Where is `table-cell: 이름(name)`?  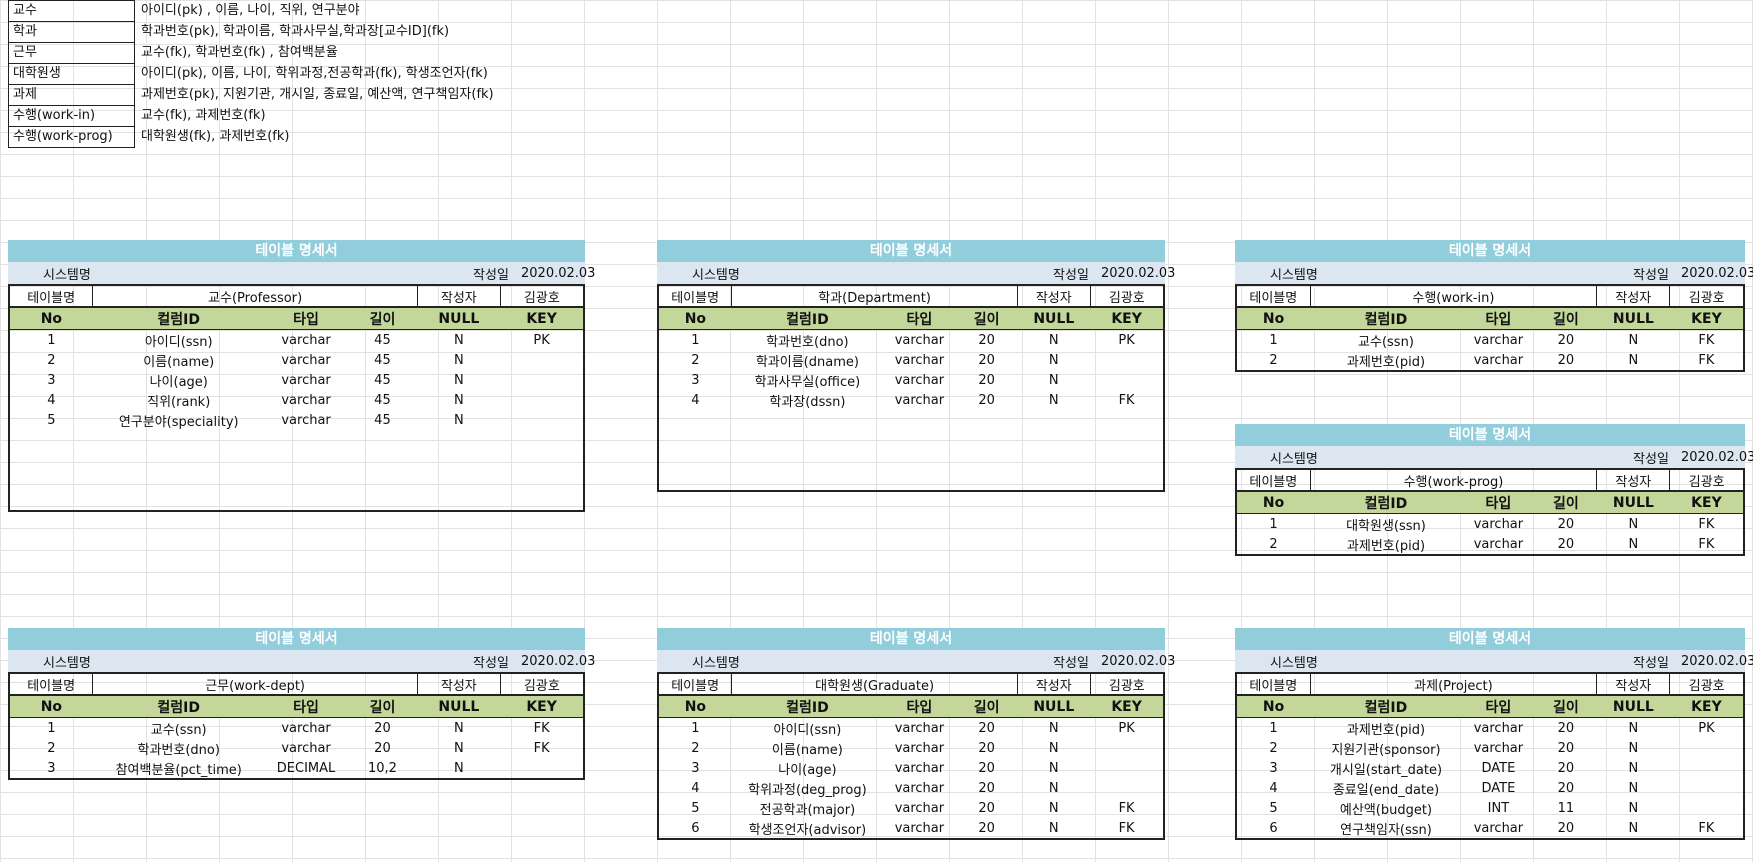
table-cell: 이름(name) is located at coordinates (179, 362).